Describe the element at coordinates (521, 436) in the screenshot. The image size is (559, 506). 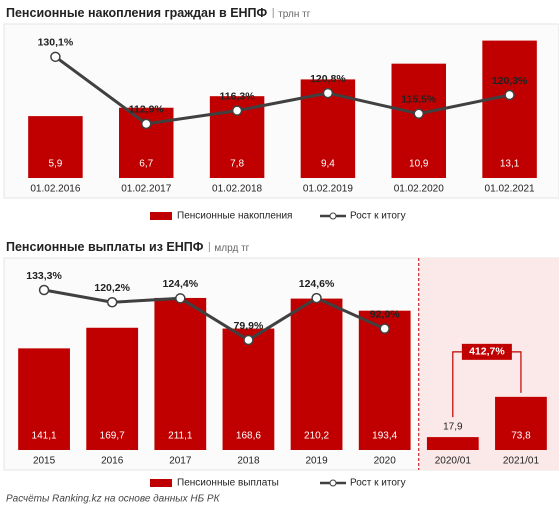
I see `bar-value-label: 73,8` at that location.